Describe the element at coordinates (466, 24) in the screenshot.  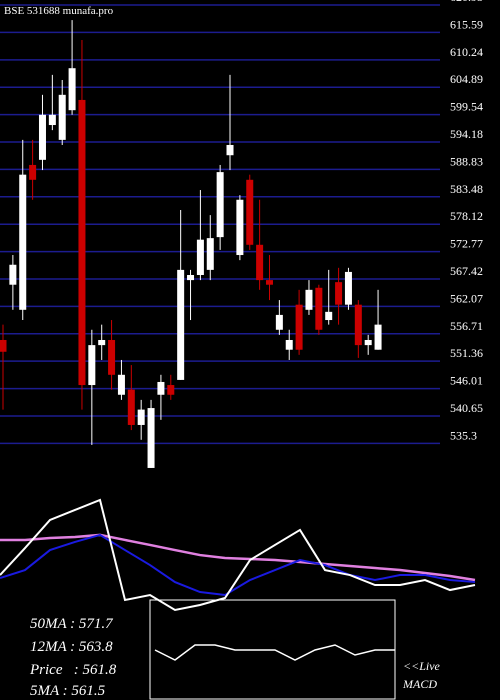
I see `y-tick-label: 615.59` at that location.